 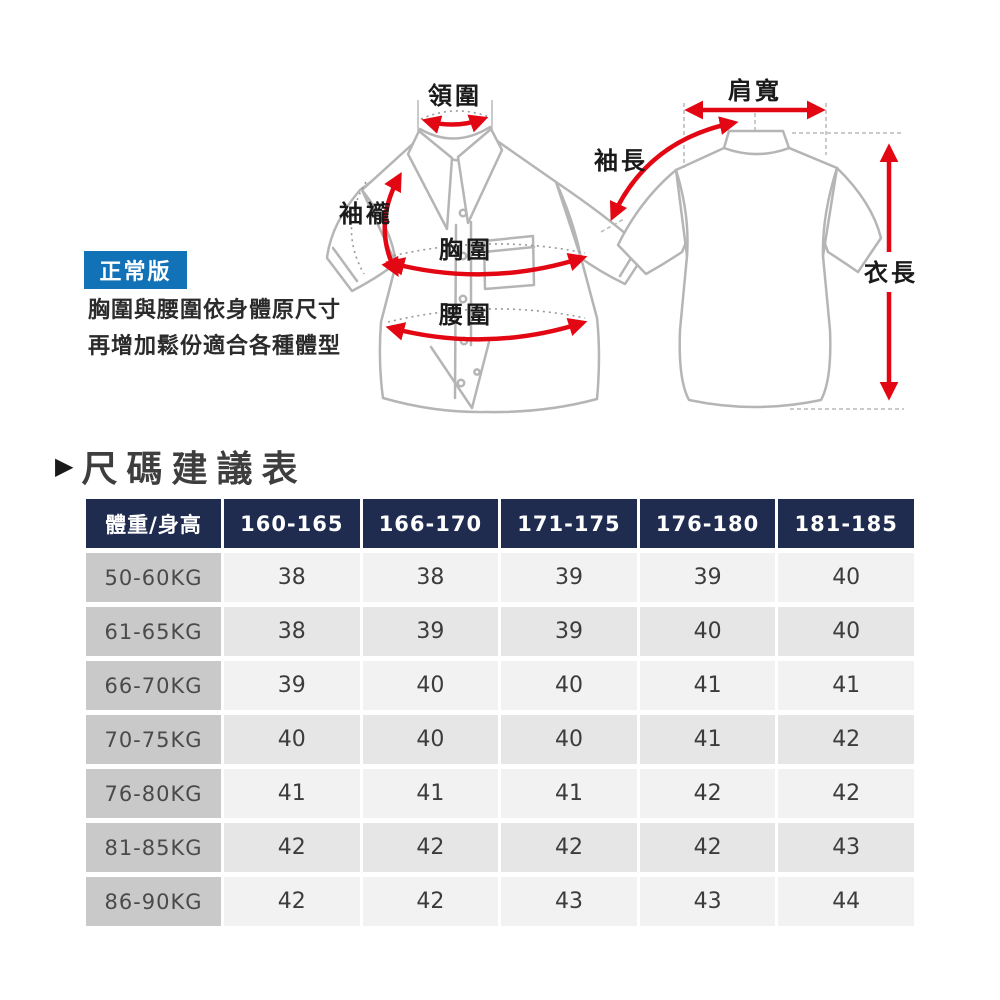 What do you see at coordinates (153, 739) in the screenshot?
I see `row-label: 70-75KG` at bounding box center [153, 739].